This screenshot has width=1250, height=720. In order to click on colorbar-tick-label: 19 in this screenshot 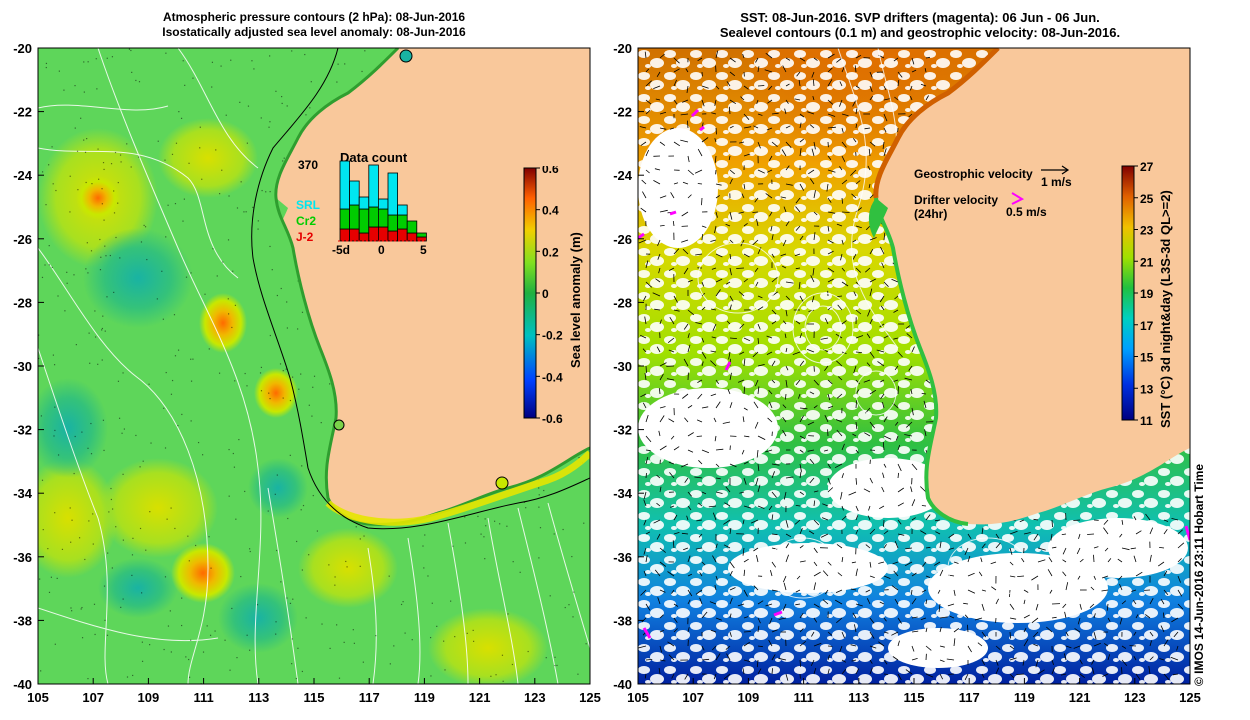, I will do `click(1147, 294)`.